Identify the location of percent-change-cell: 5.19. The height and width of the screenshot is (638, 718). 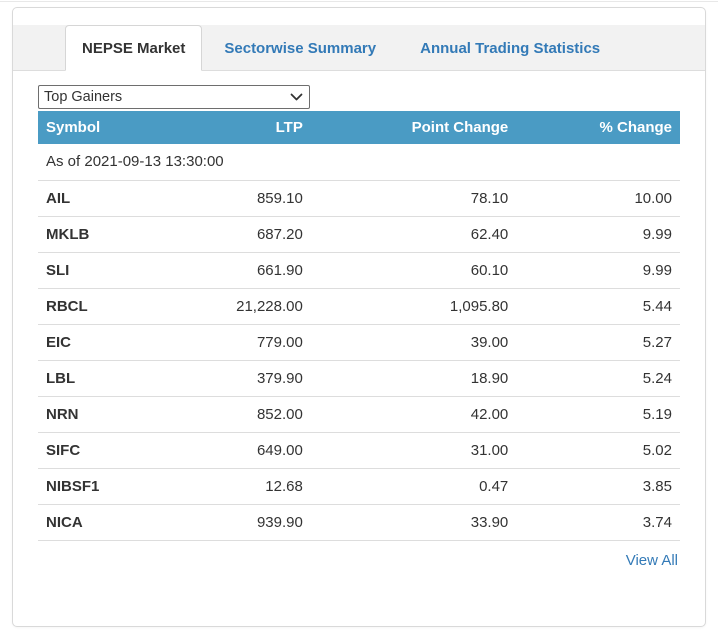
(598, 414).